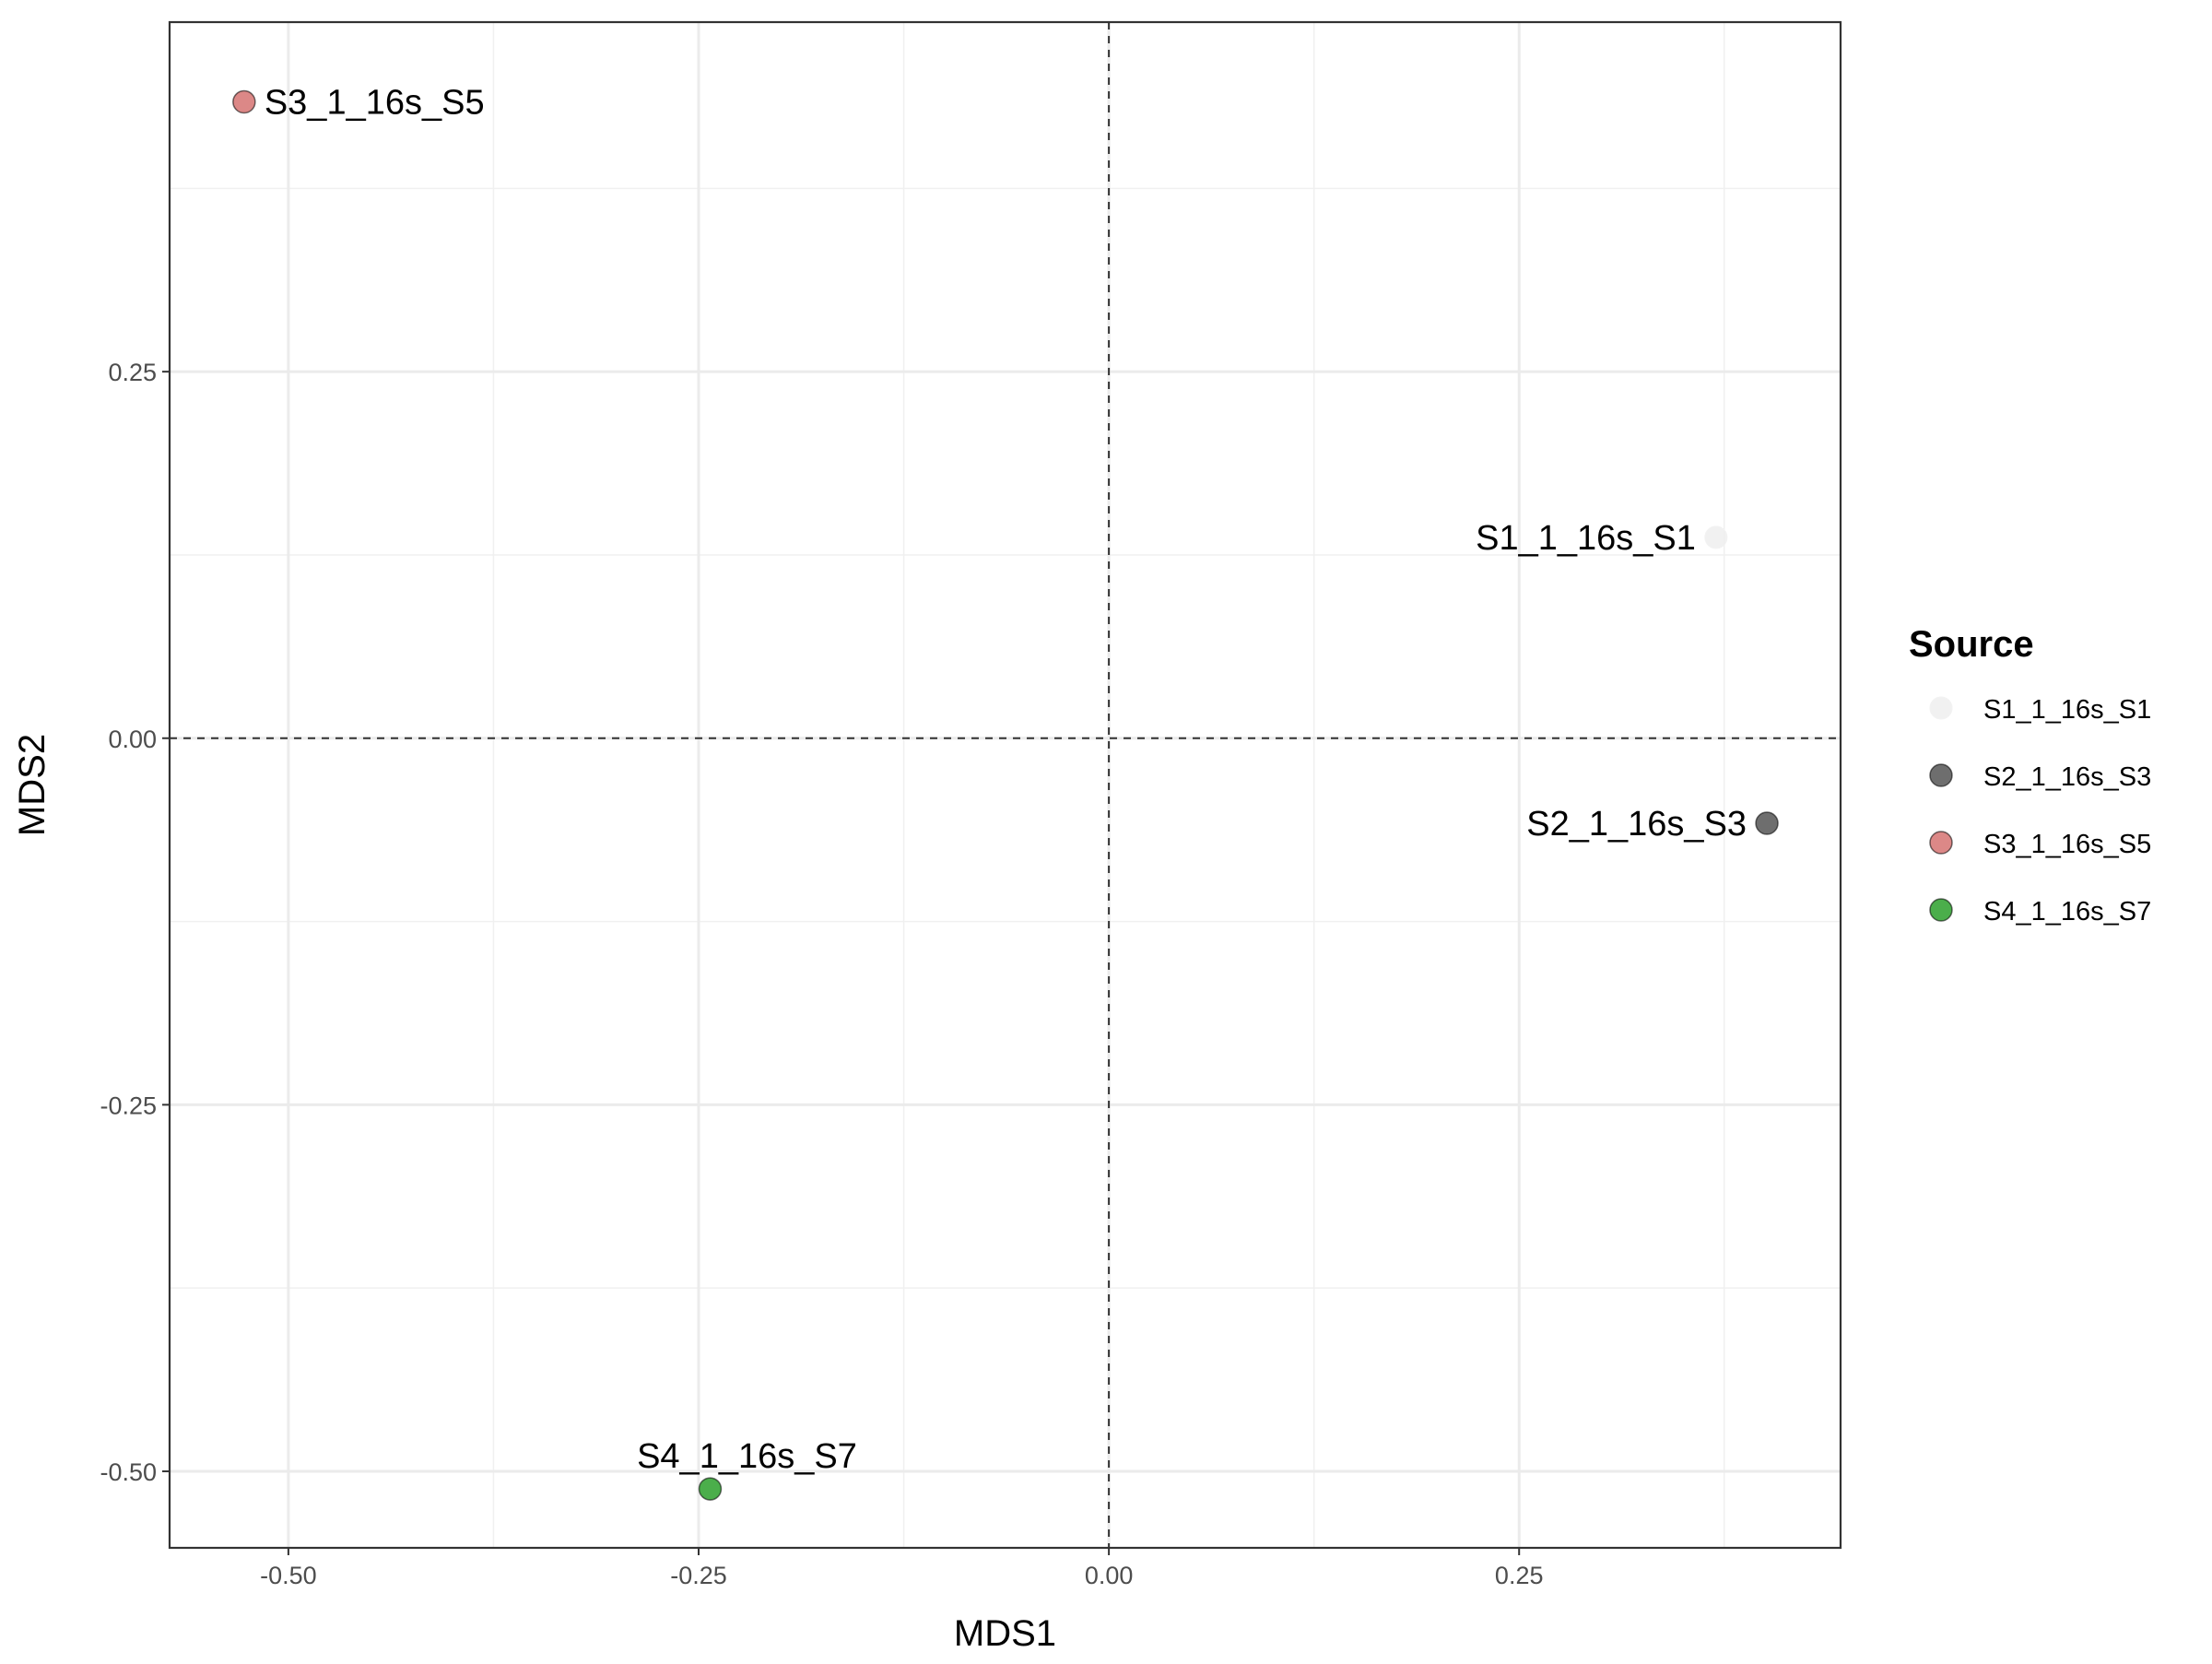 This screenshot has height=1664, width=2212. What do you see at coordinates (698, 1575) in the screenshot?
I see `x-tick-label: -0.25` at bounding box center [698, 1575].